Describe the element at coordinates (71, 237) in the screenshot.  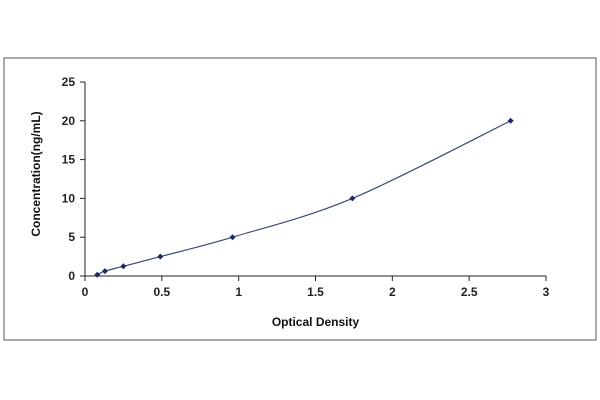
I see `y-tick-label: 5` at that location.